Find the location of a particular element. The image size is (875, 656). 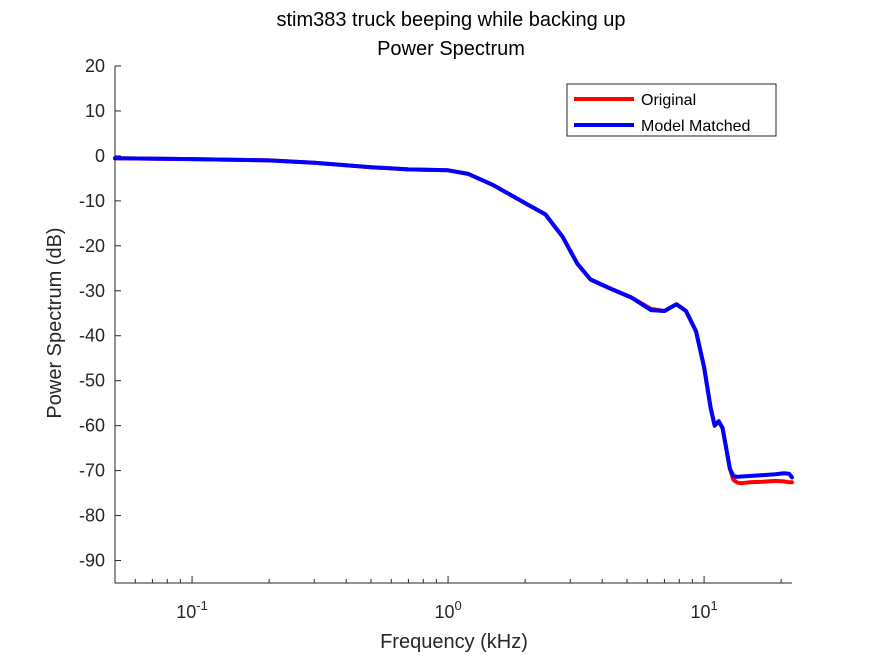

x-tick-label: 10⁰ is located at coordinates (447, 610).